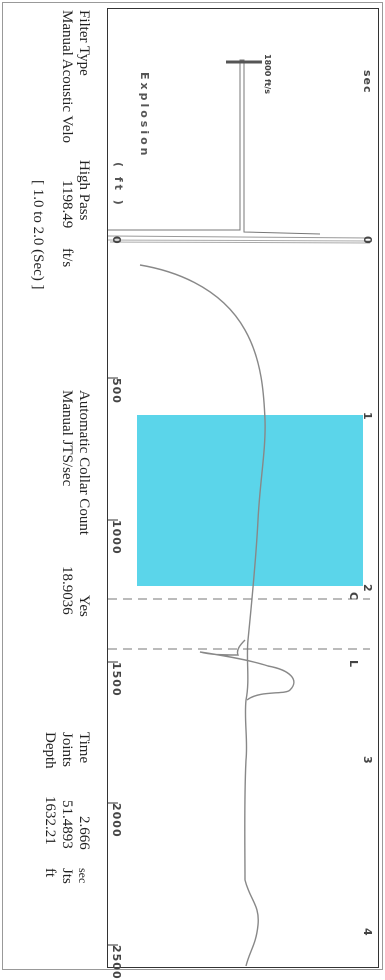  What do you see at coordinates (84, 43) in the screenshot?
I see `filter-type-label: Filter Type` at bounding box center [84, 43].